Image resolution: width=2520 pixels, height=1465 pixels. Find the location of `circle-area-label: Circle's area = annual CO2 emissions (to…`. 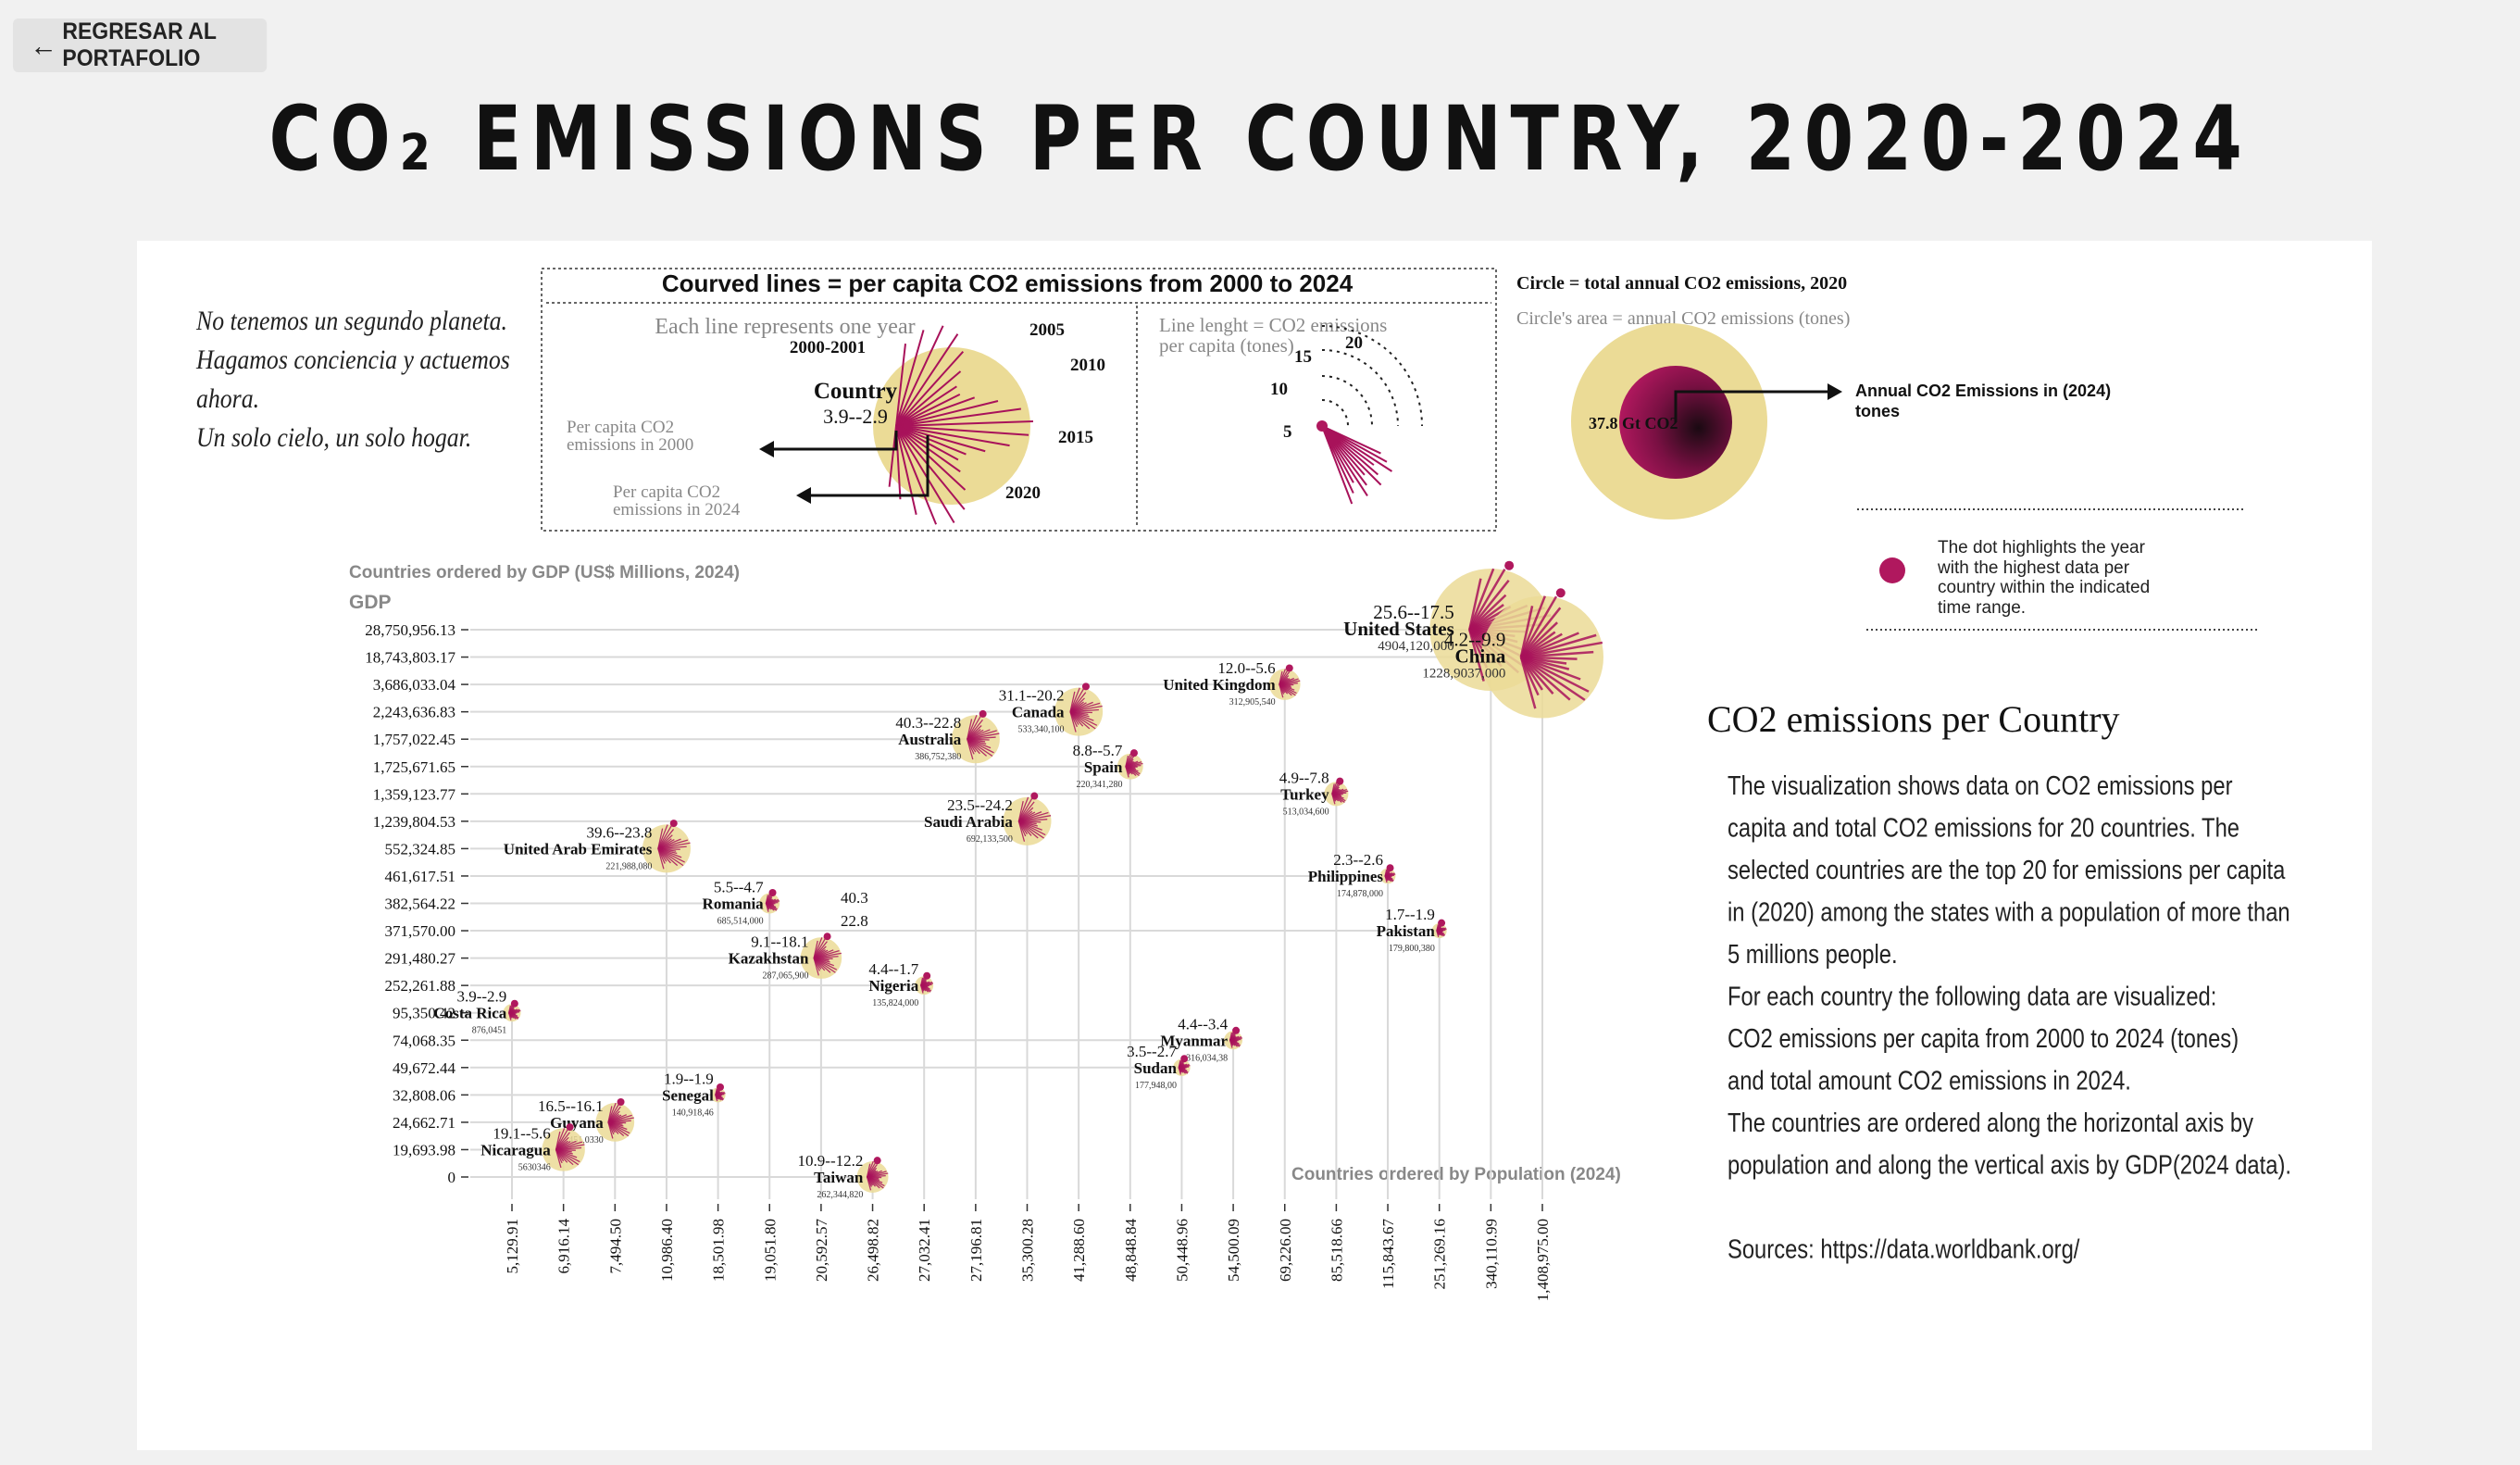

circle-area-label: Circle's area = annual CO2 emissions (to… is located at coordinates (1683, 318).